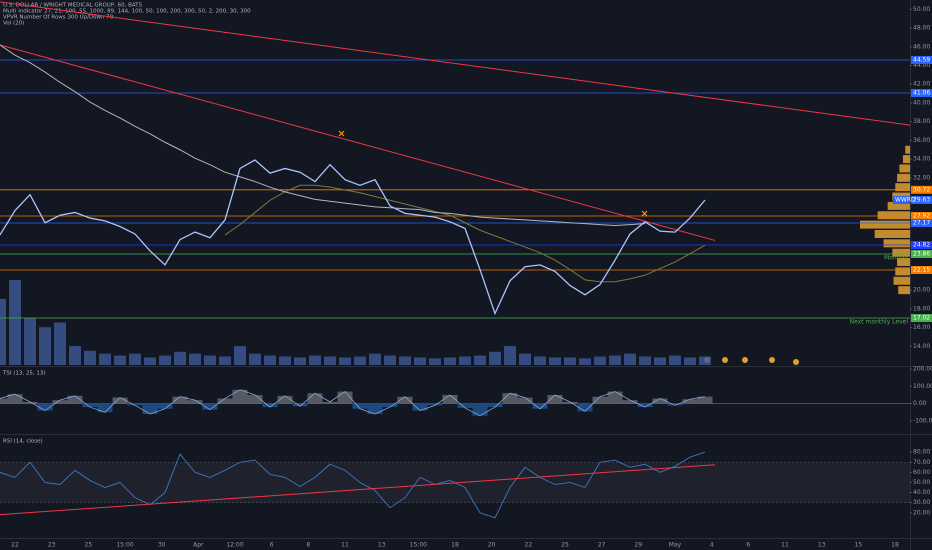 This screenshot has width=932, height=550. What do you see at coordinates (921, 200) in the screenshot?
I see `price-badge` at bounding box center [921, 200].